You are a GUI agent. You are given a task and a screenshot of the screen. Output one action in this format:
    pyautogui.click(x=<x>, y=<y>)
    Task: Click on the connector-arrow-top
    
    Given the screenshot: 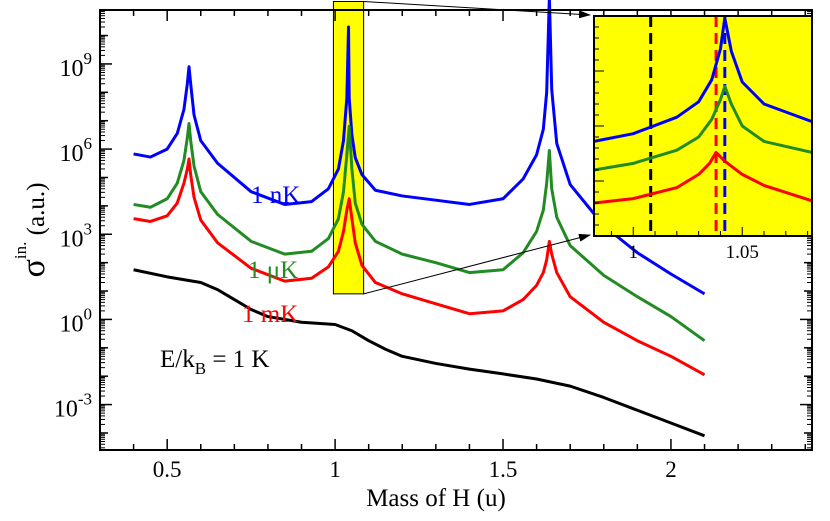 What is the action you would take?
    pyautogui.click(x=477, y=9)
    